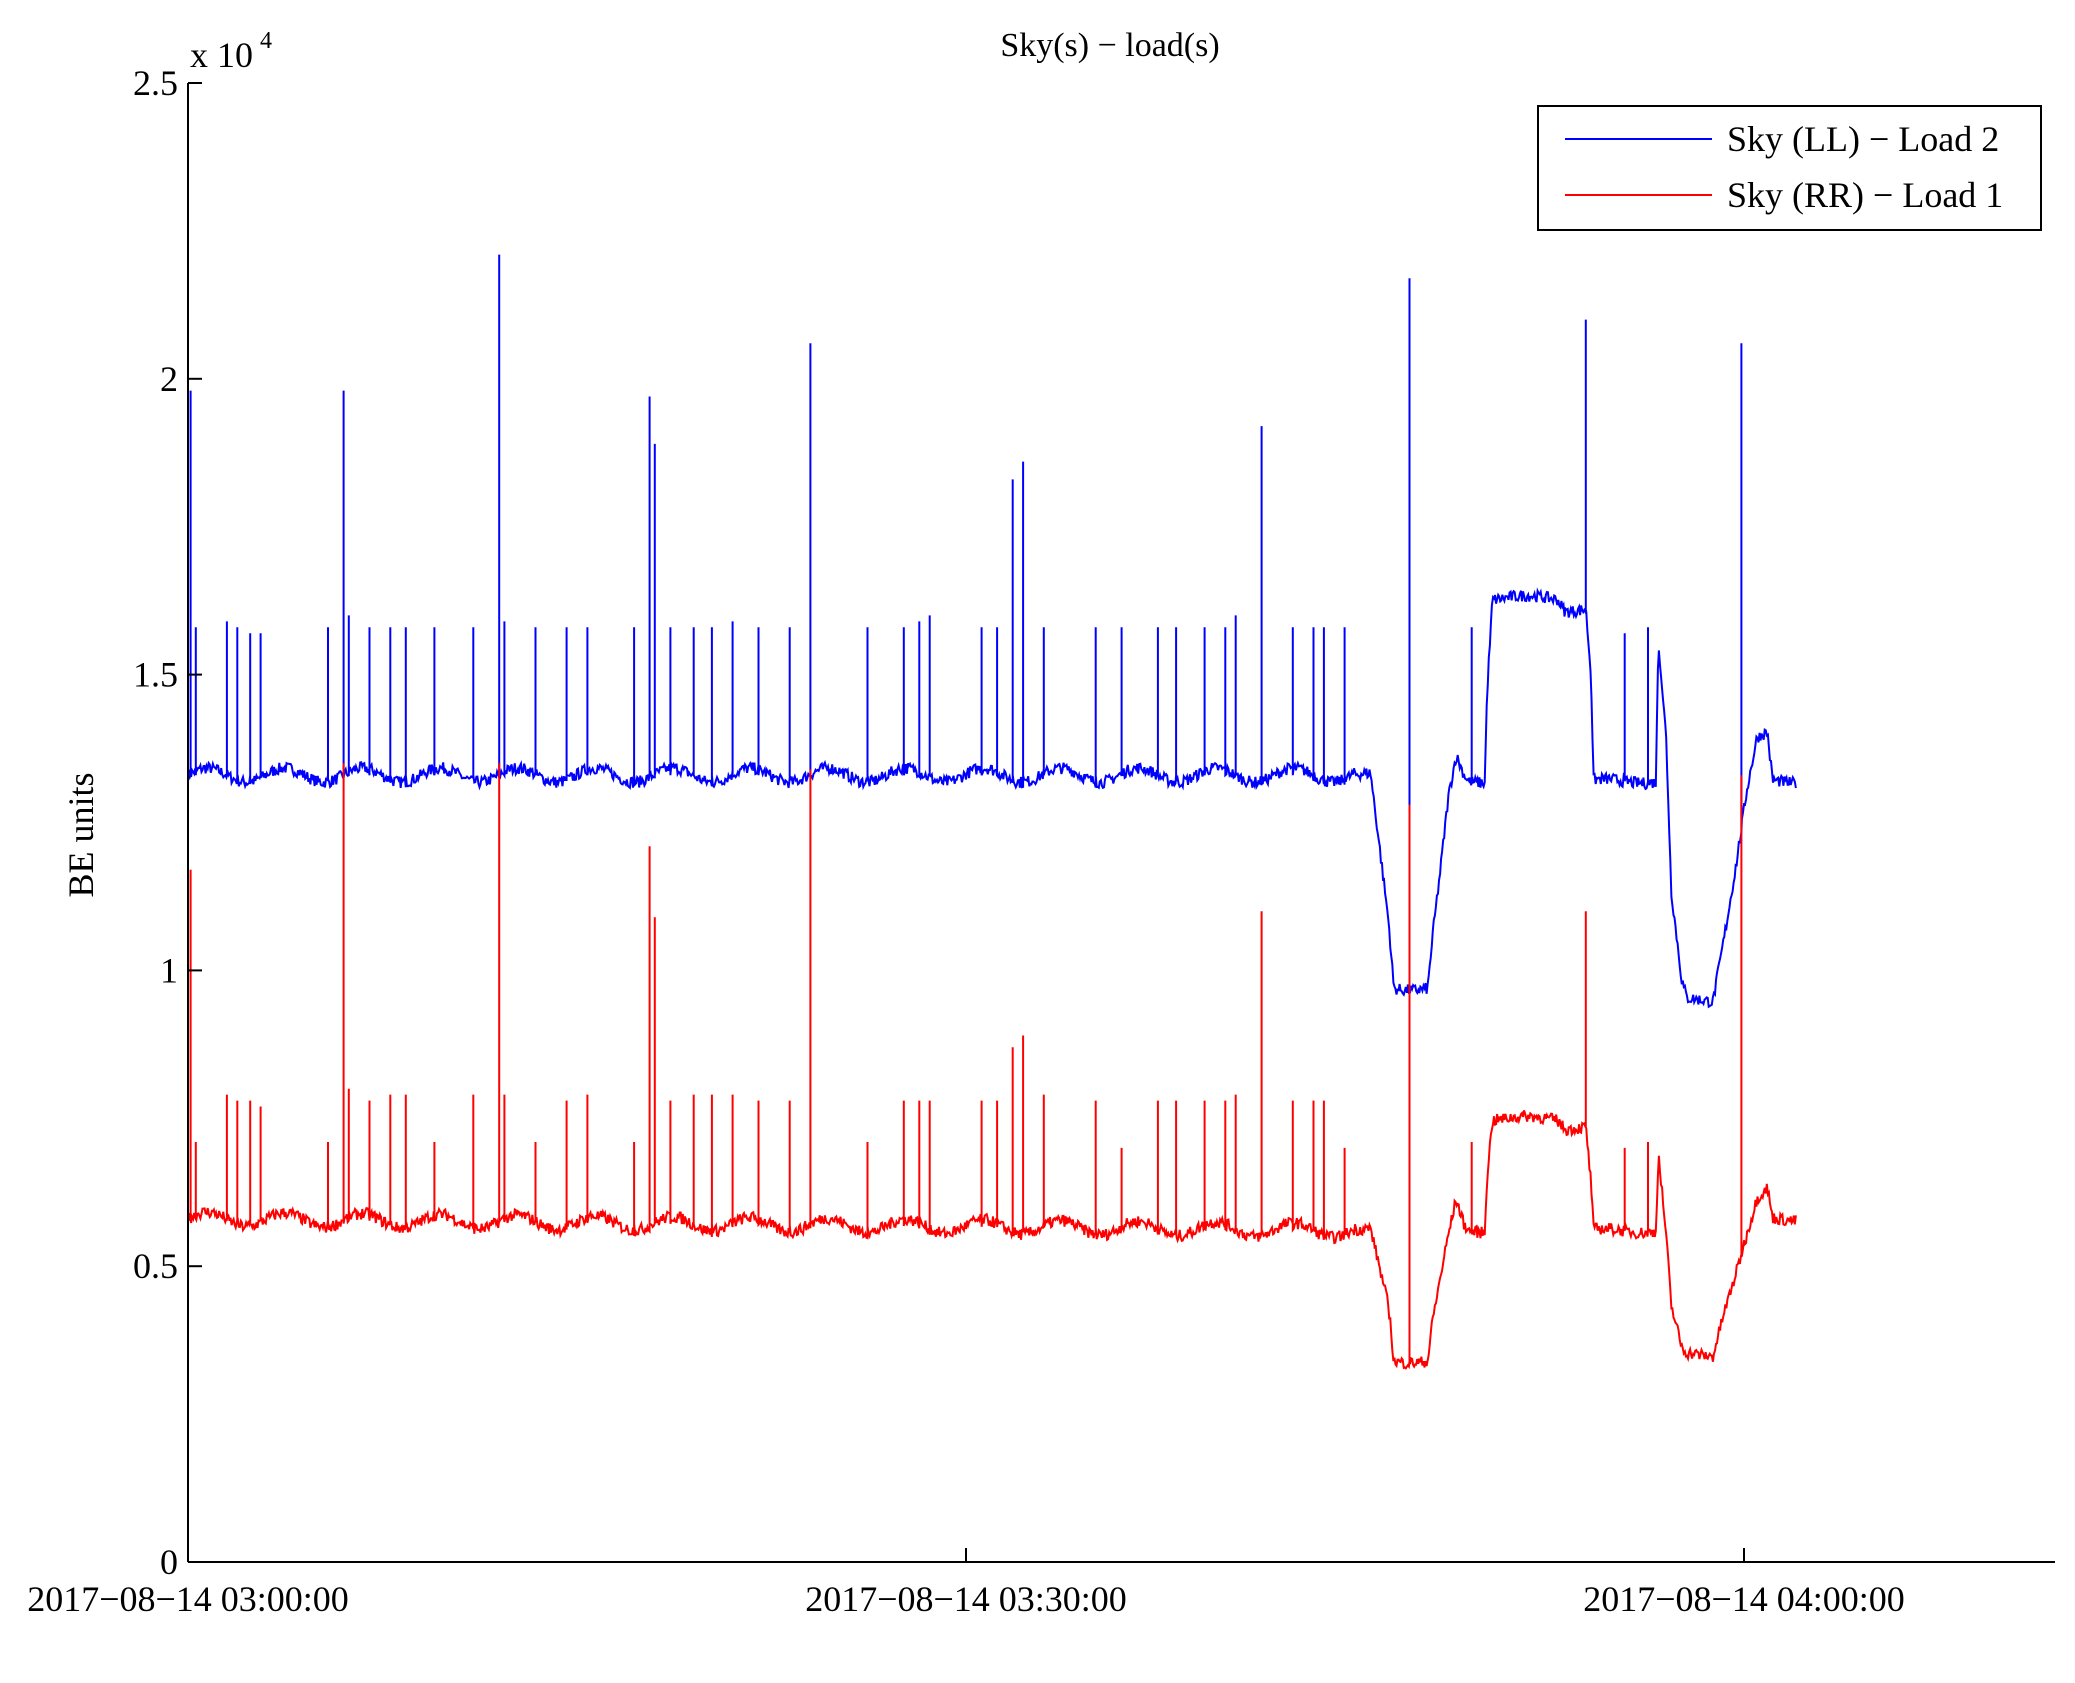 Image resolution: width=2075 pixels, height=1683 pixels. What do you see at coordinates (266, 41) in the screenshot?
I see `y-multiplier-exponent: 4` at bounding box center [266, 41].